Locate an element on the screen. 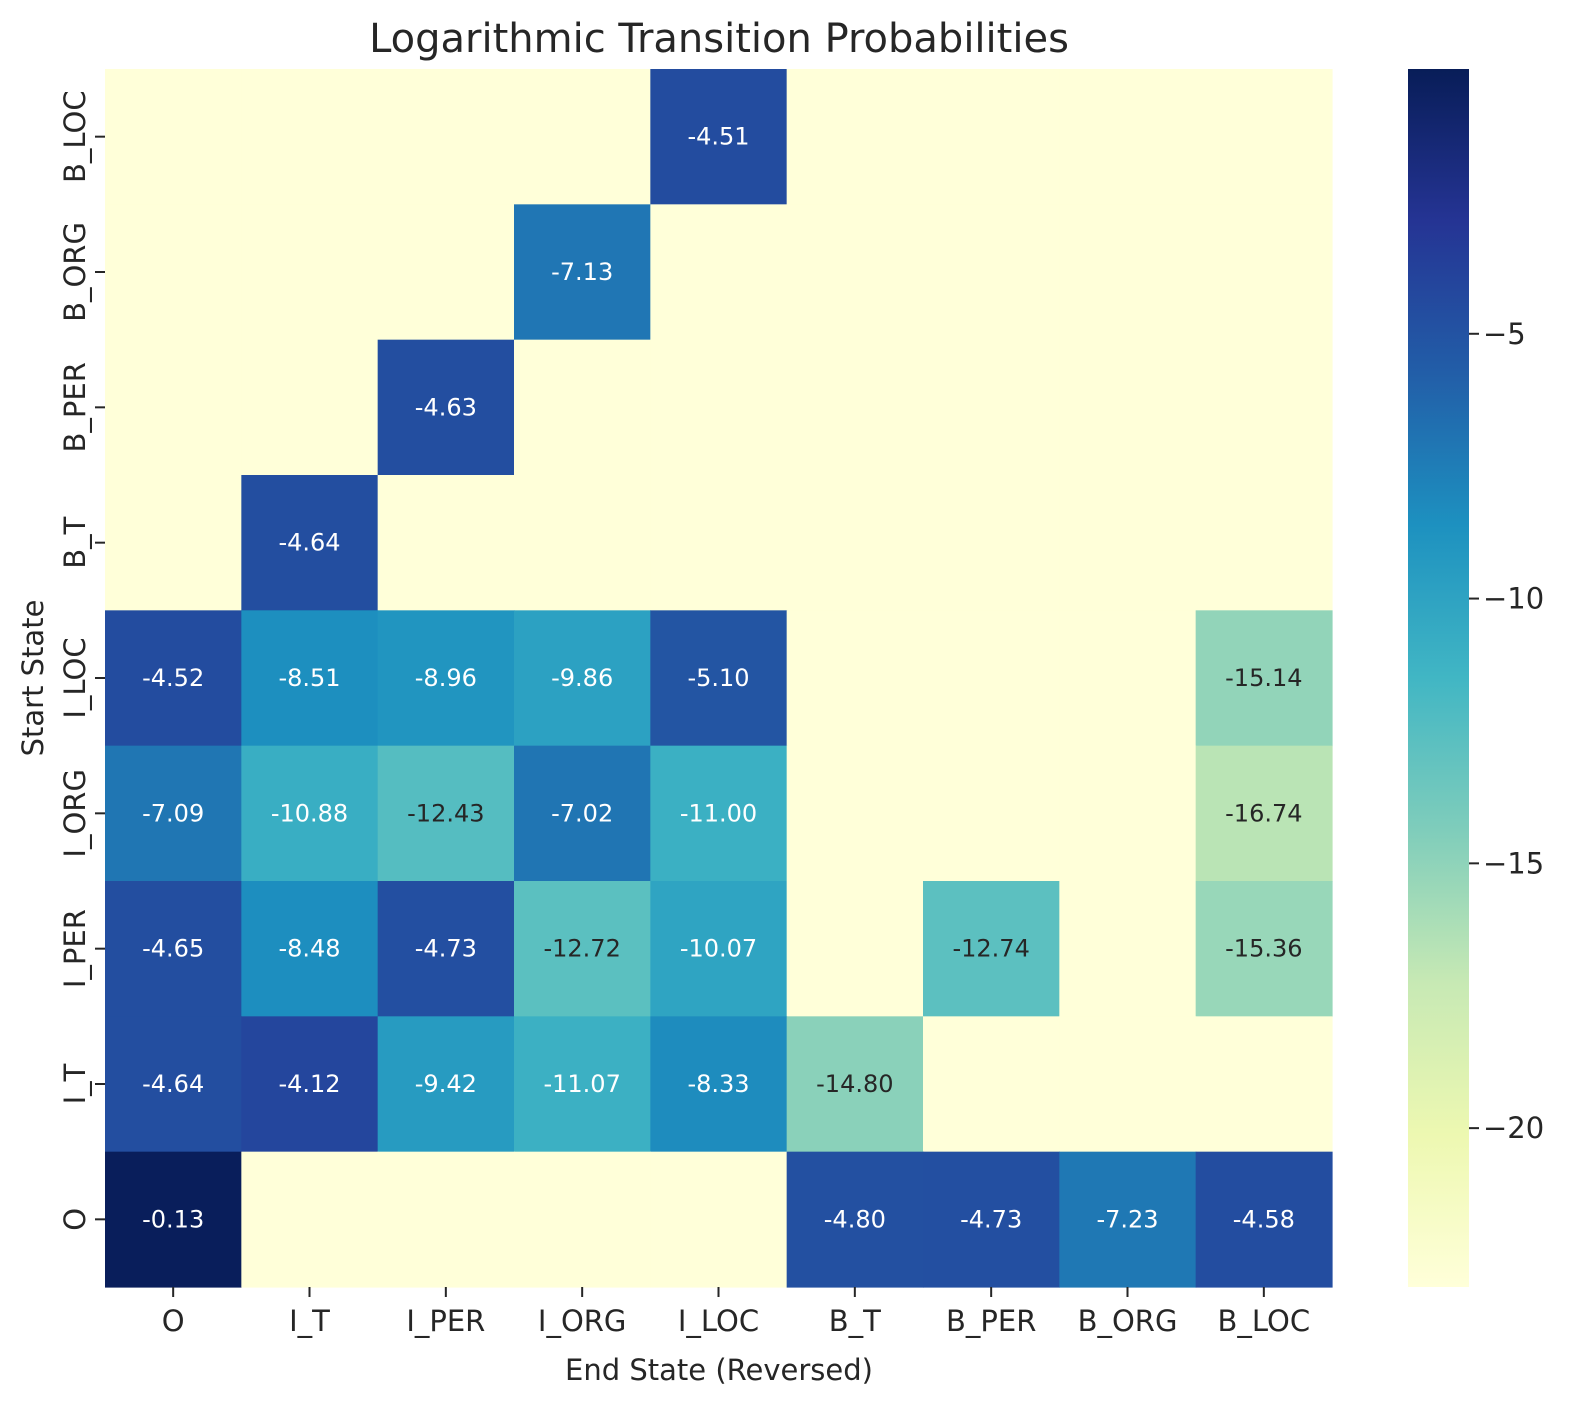  cell-value-label: -7.23 is located at coordinates (1127, 1219).